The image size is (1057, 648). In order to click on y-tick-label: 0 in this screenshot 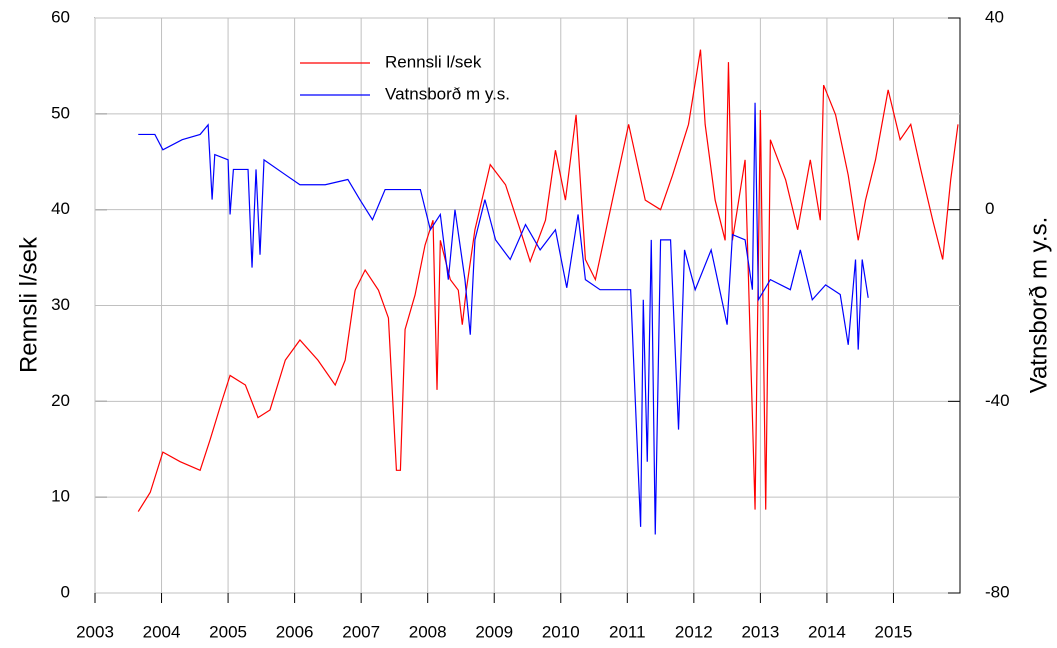, I will do `click(65, 591)`.